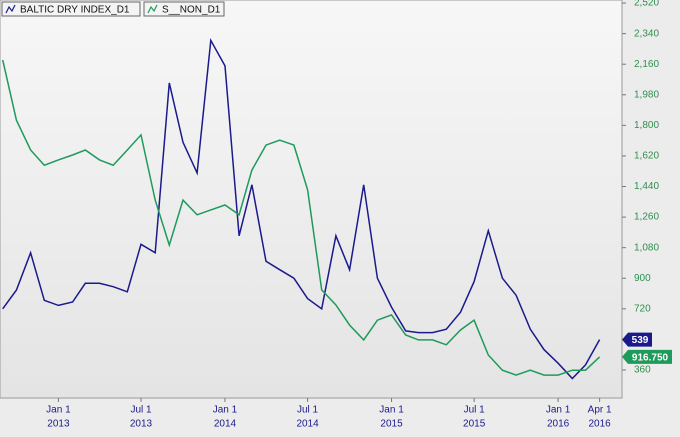 Image resolution: width=680 pixels, height=437 pixels. What do you see at coordinates (646, 186) in the screenshot?
I see `y-tick-label: 1,440` at bounding box center [646, 186].